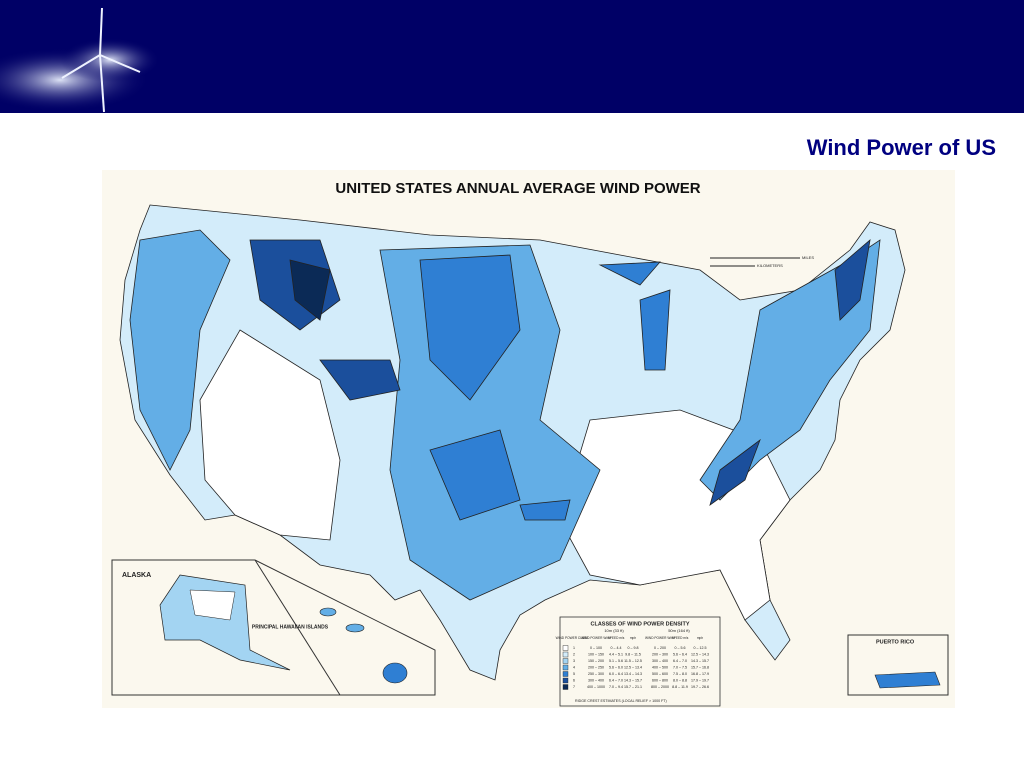  Describe the element at coordinates (574, 687) in the screenshot. I see `legend-cell: 7` at that location.